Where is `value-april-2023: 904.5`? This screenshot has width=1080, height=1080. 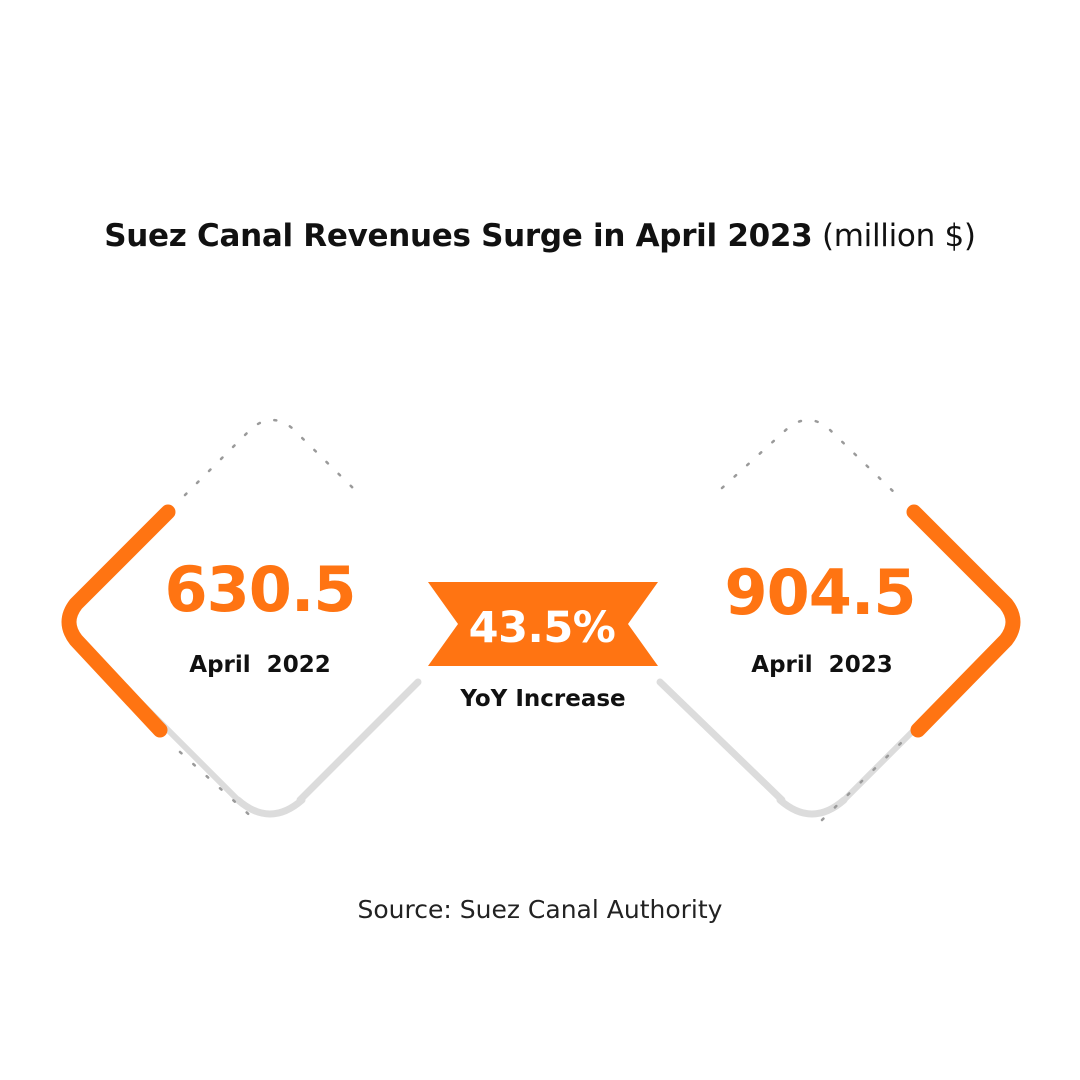
value-april-2023: 904.5 is located at coordinates (819, 592).